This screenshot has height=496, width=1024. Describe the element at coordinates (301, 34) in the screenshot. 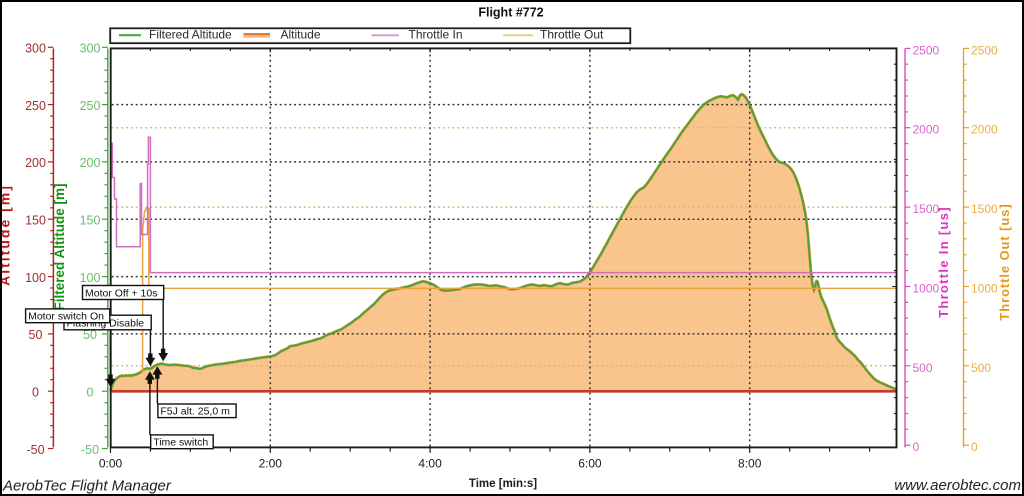

I see `svg-text: Altitude` at that location.